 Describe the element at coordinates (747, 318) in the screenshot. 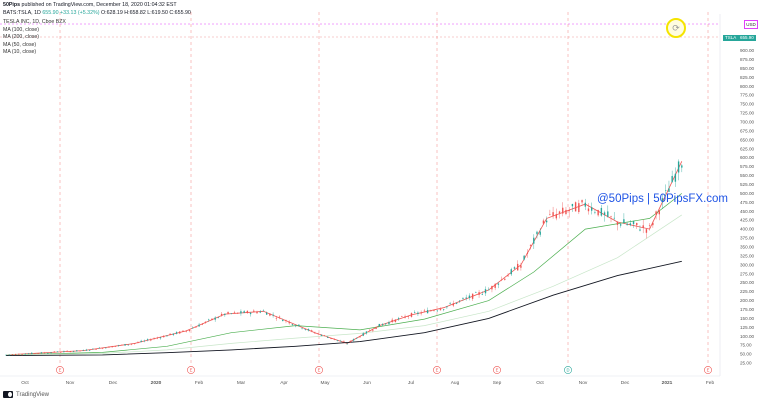

I see `price-tick-label: 150.00` at that location.